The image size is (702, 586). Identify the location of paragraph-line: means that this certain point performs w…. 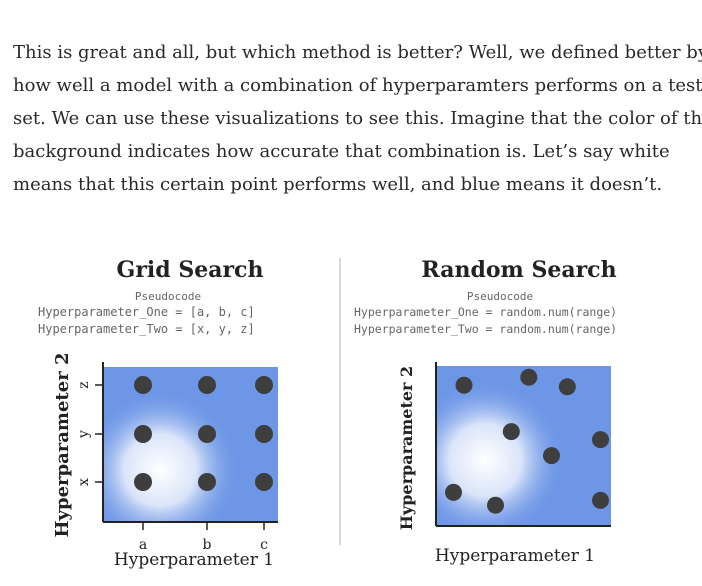
(338, 184).